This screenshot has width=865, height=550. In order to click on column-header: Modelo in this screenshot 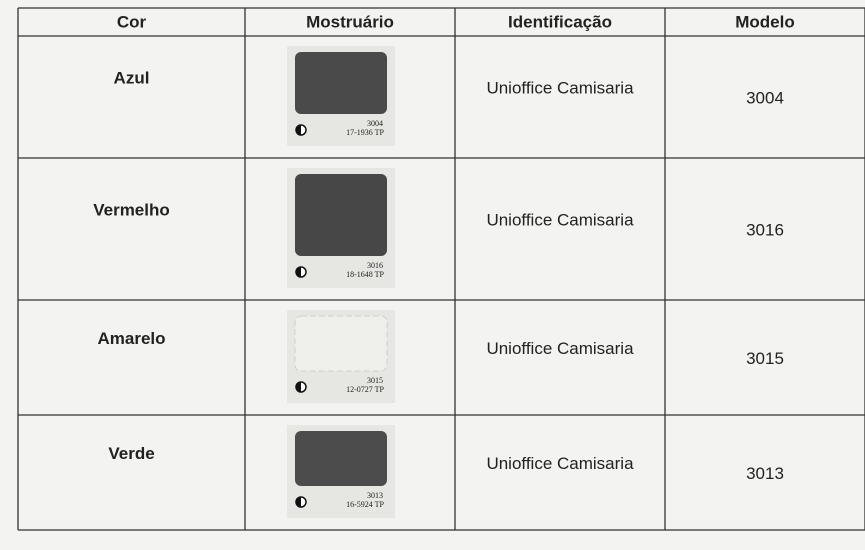, I will do `click(765, 21)`.